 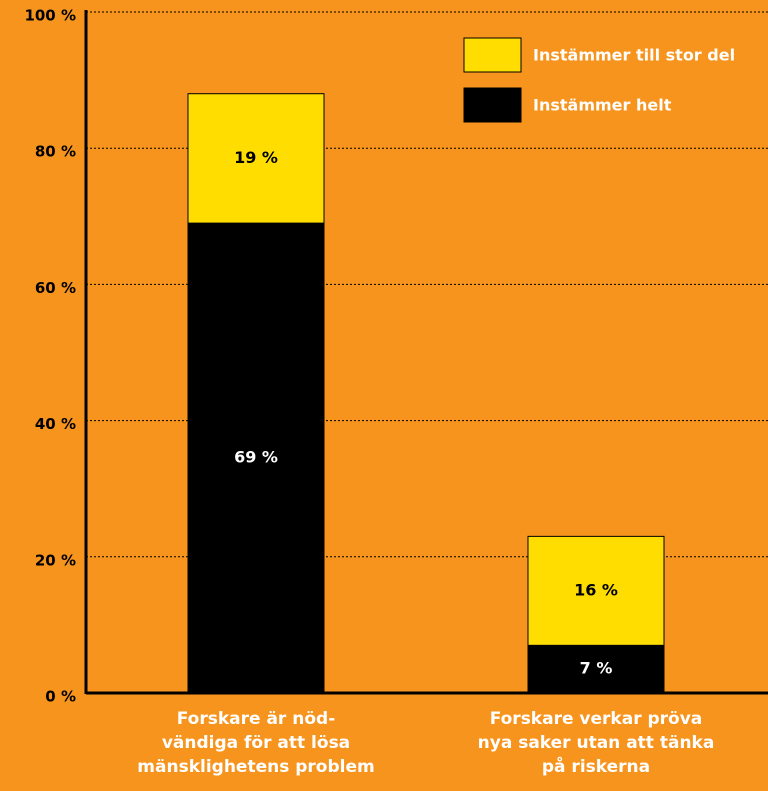 What do you see at coordinates (596, 668) in the screenshot?
I see `value-label: 7 %` at bounding box center [596, 668].